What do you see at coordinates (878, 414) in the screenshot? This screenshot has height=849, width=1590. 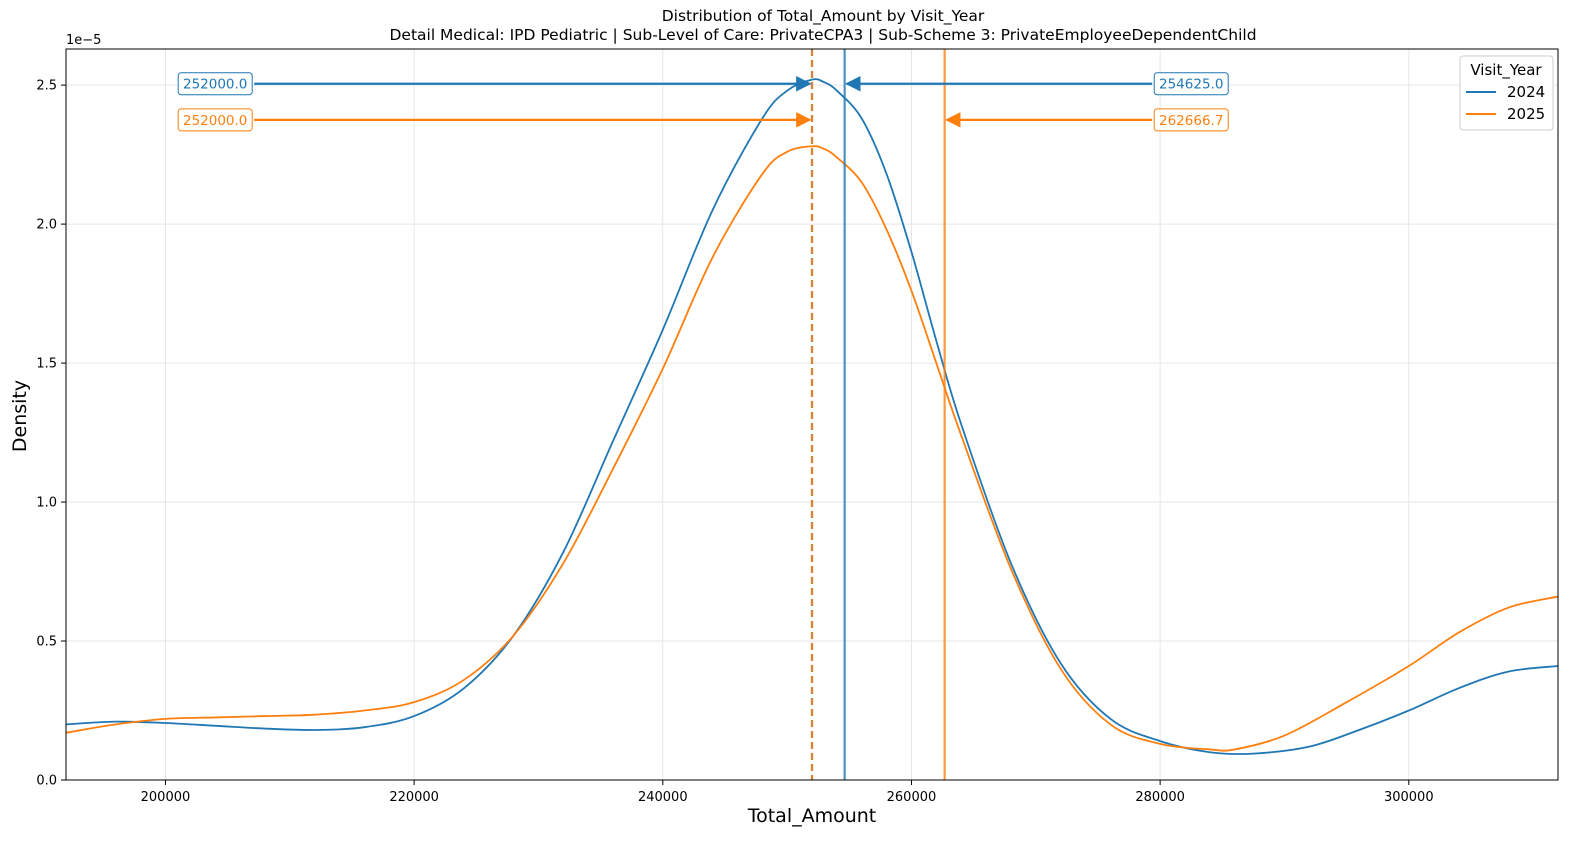 I see `reference-lines` at bounding box center [878, 414].